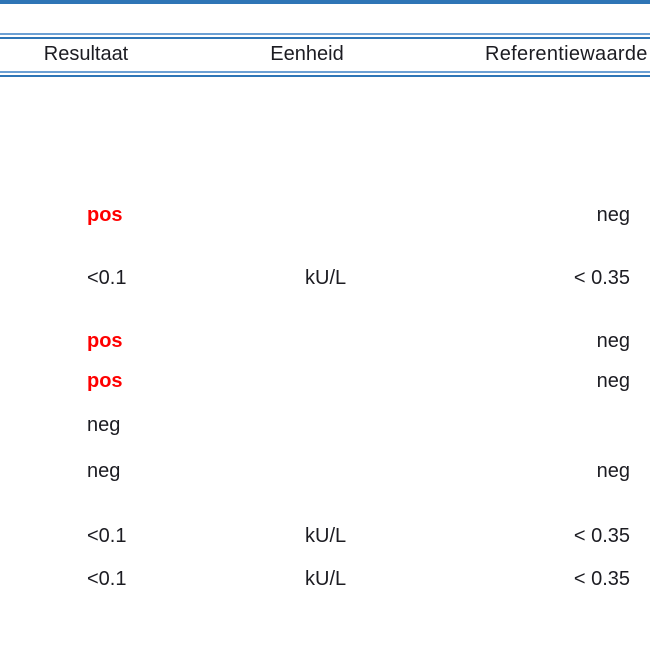 The image size is (650, 650). What do you see at coordinates (566, 54) in the screenshot?
I see `column-header-referentiewaarde: Referentiewaarde` at bounding box center [566, 54].